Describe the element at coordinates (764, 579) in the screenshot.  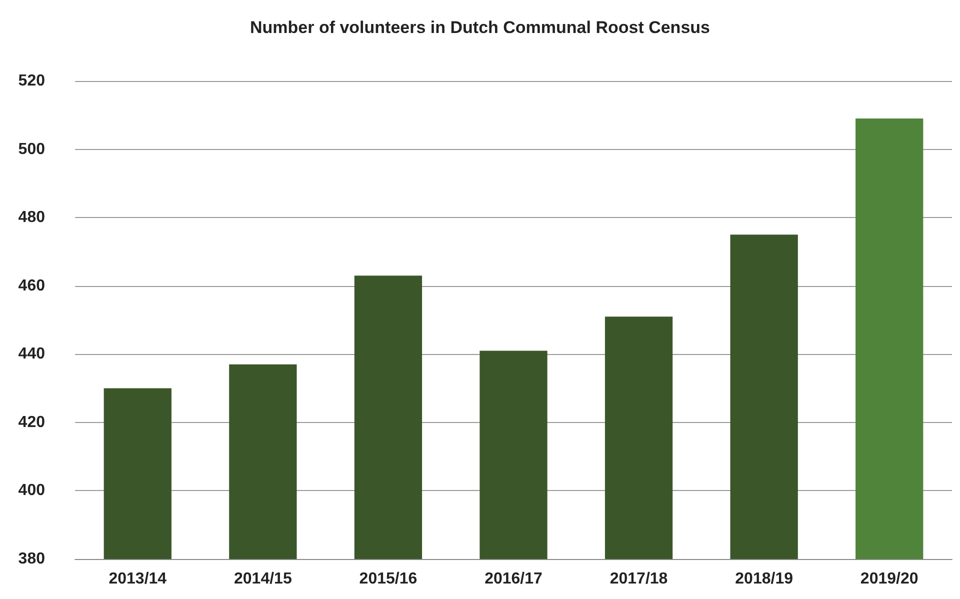
I see `x-tick-label: 2018/19` at that location.